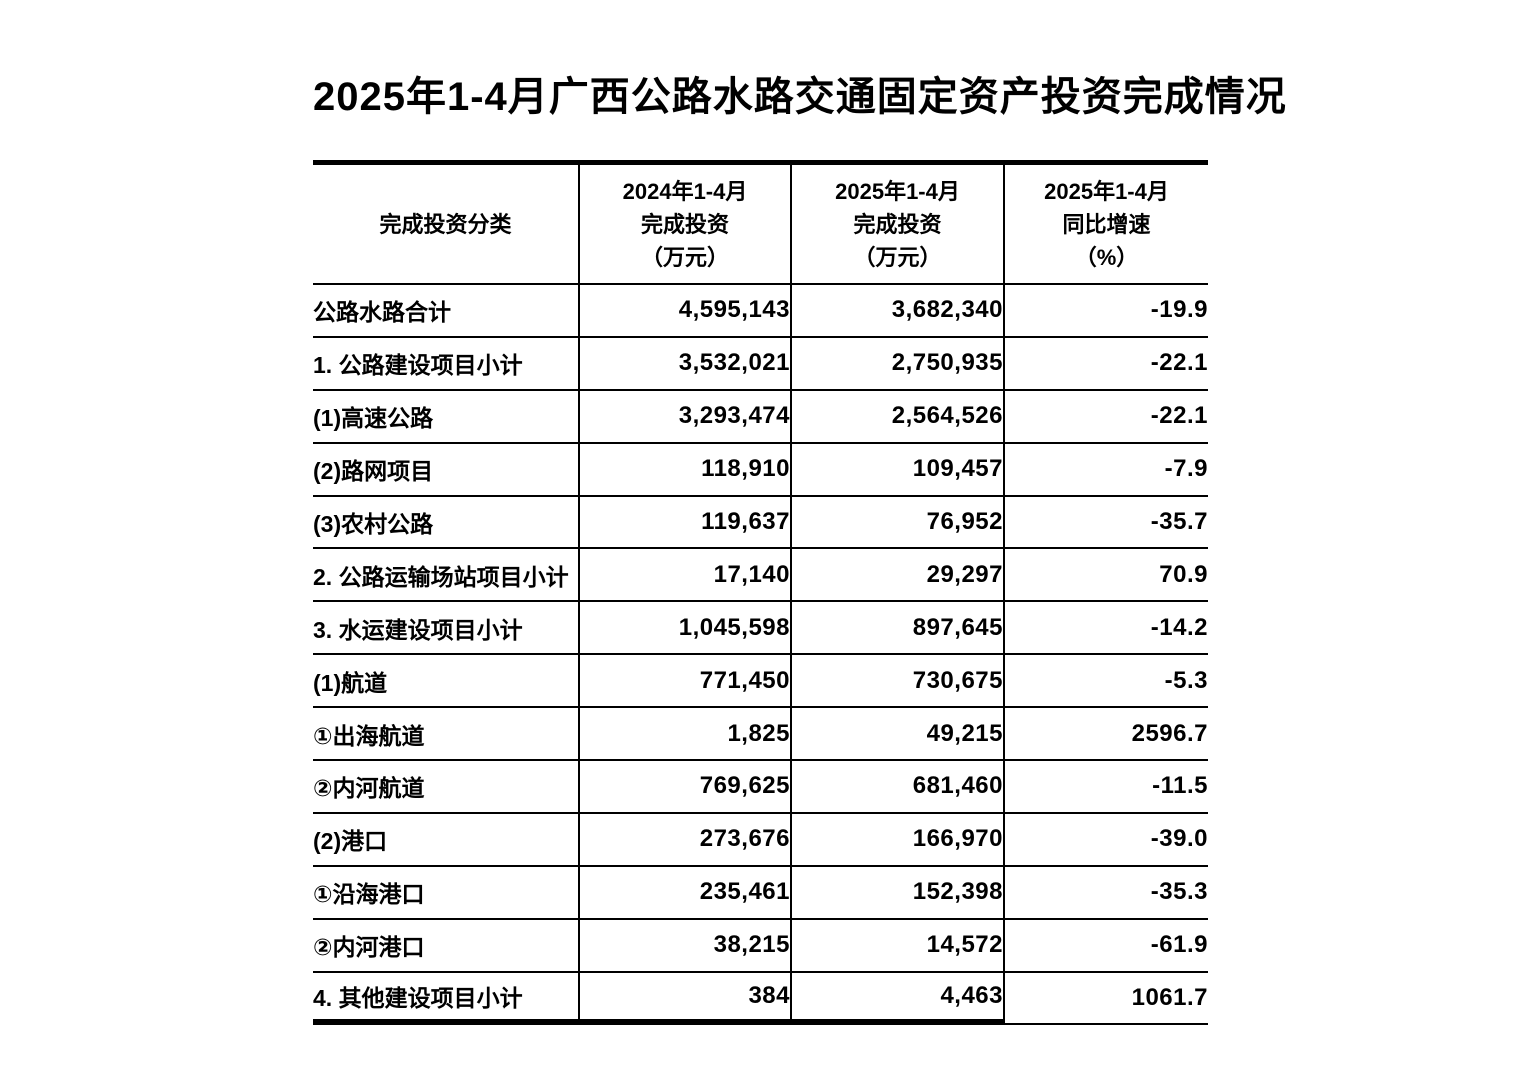 This screenshot has width=1520, height=1074. What do you see at coordinates (686, 629) in the screenshot?
I see `value-2024-cell: 1,045,598` at bounding box center [686, 629].